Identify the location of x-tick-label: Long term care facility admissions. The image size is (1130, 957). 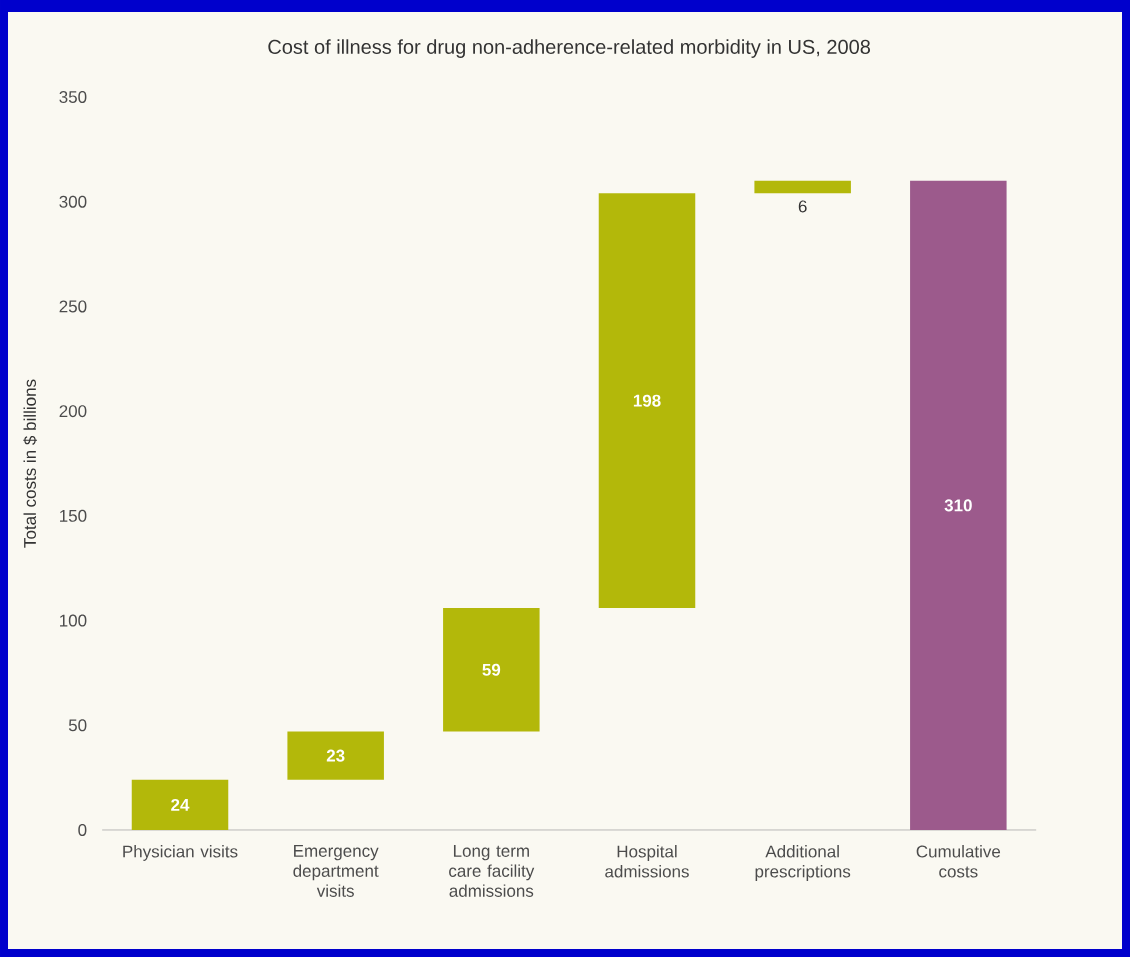
(492, 871).